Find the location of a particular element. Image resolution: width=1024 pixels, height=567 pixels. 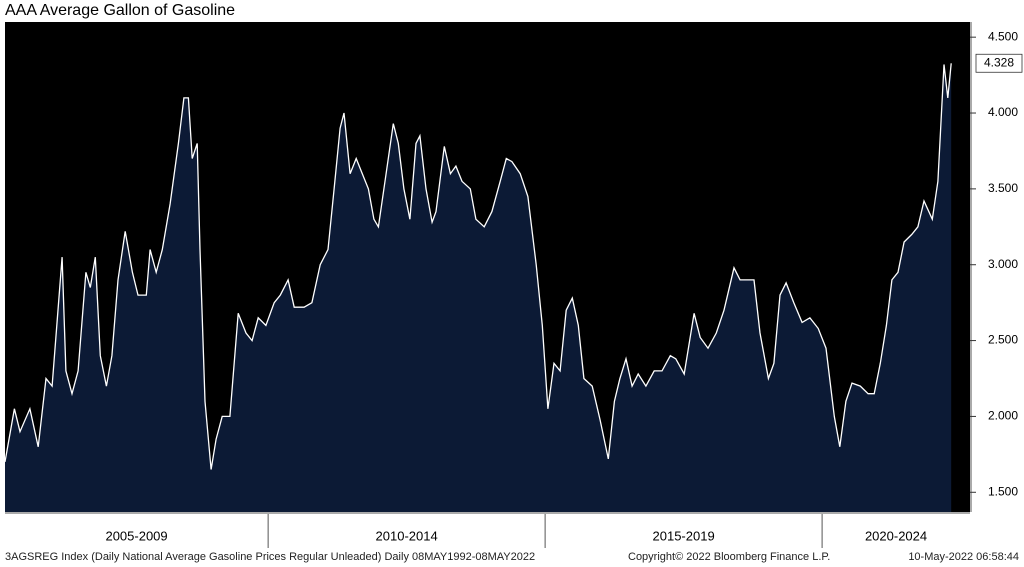

y-tick-label: 3.500 is located at coordinates (1003, 188).